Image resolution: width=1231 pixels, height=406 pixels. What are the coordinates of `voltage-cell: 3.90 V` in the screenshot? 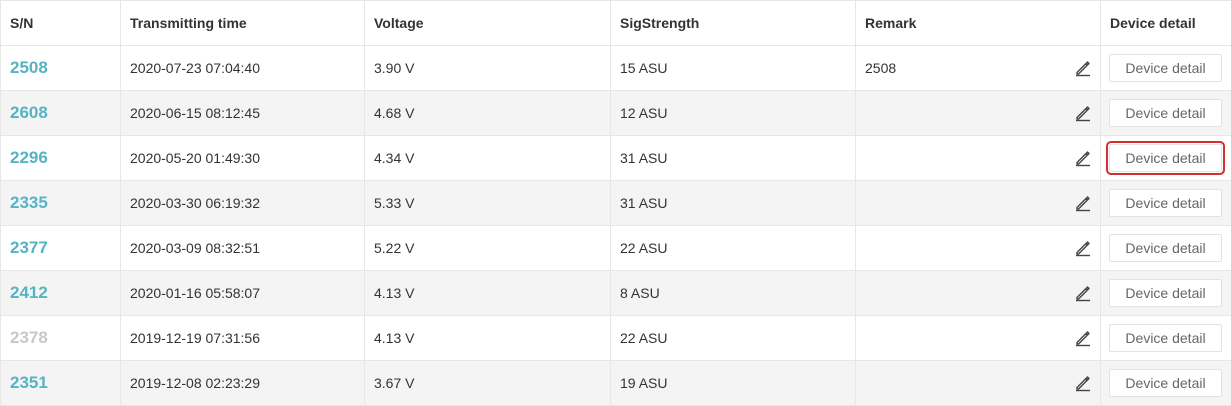 It's located at (487, 68).